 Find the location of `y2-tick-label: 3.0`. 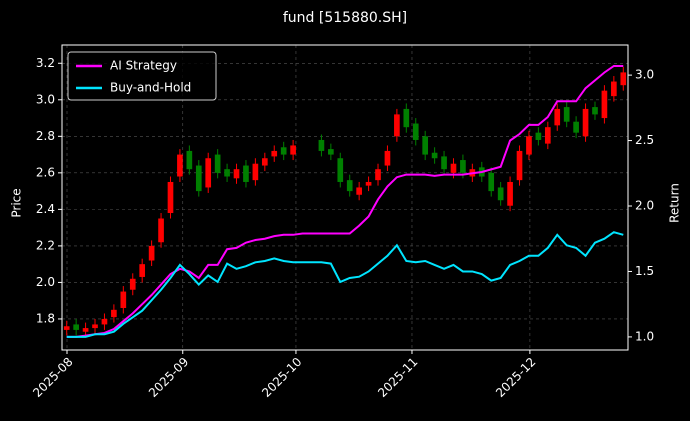

y2-tick-label: 3.0 is located at coordinates (644, 75).